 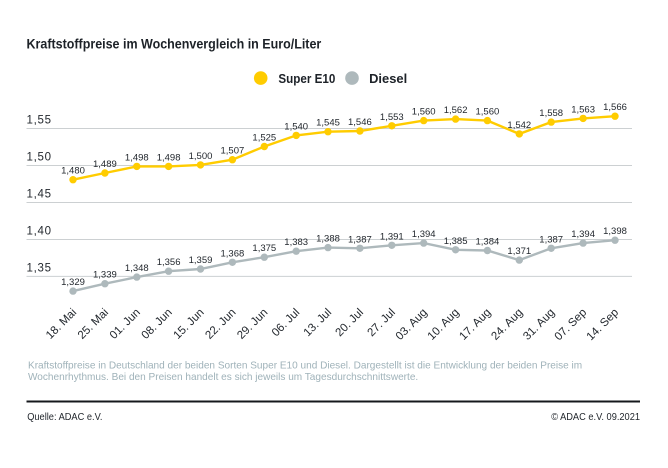 I want to click on svg-text: Quelle: ADAC e.V., so click(x=64, y=418).